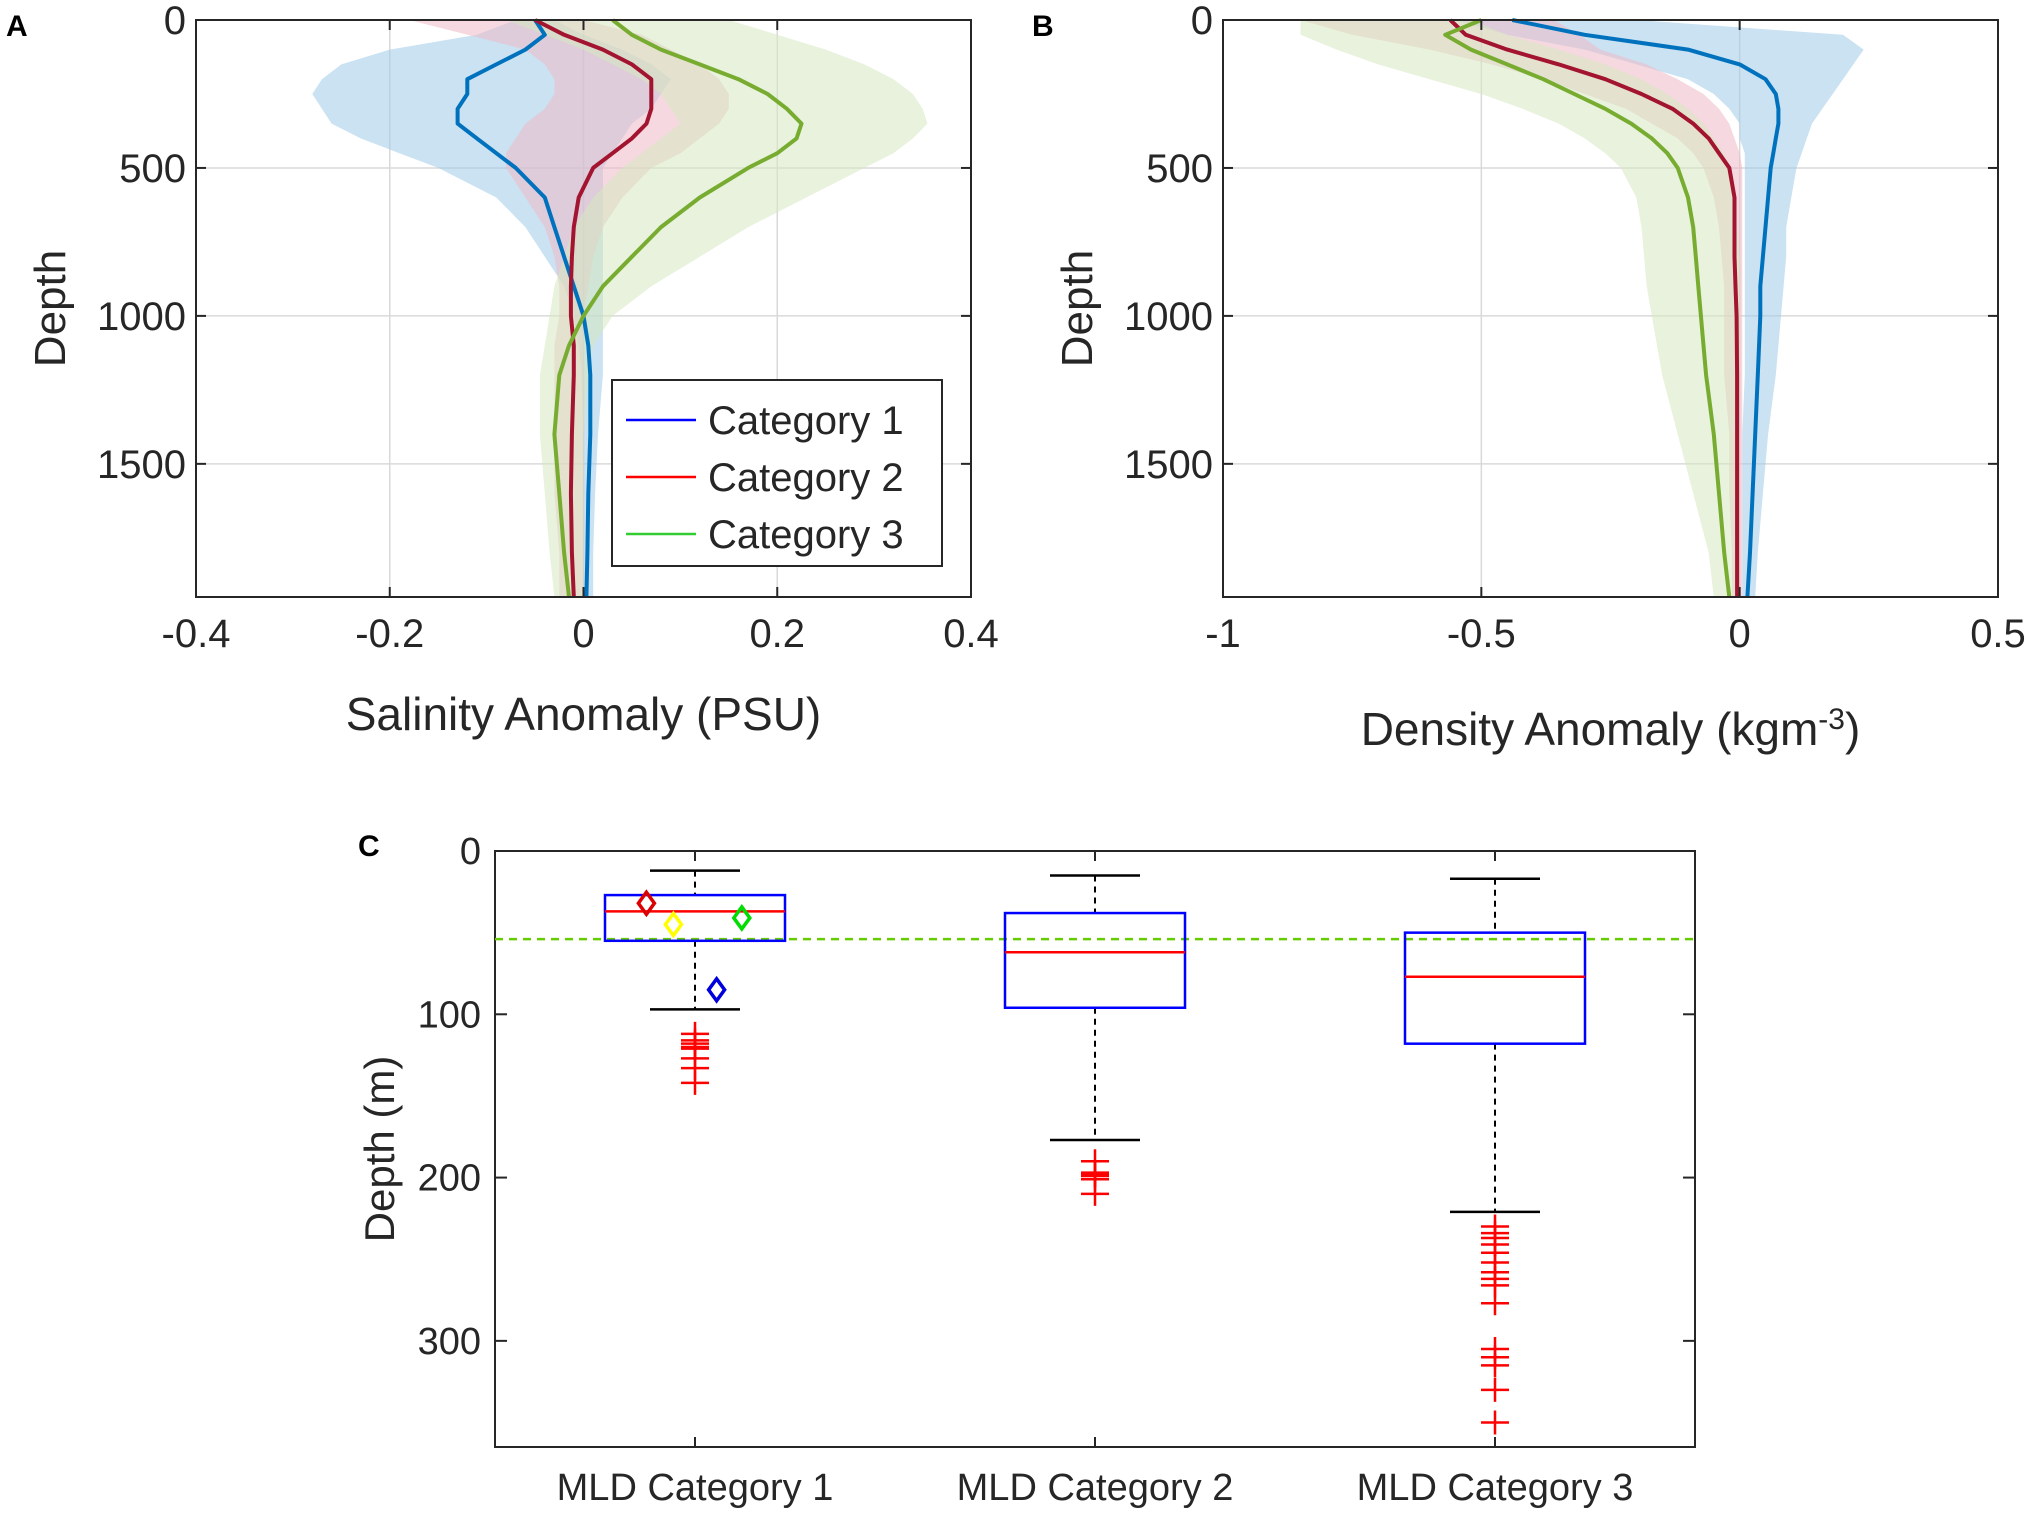  What do you see at coordinates (1043, 26) in the screenshot?
I see `panel-label-b: B` at bounding box center [1043, 26].